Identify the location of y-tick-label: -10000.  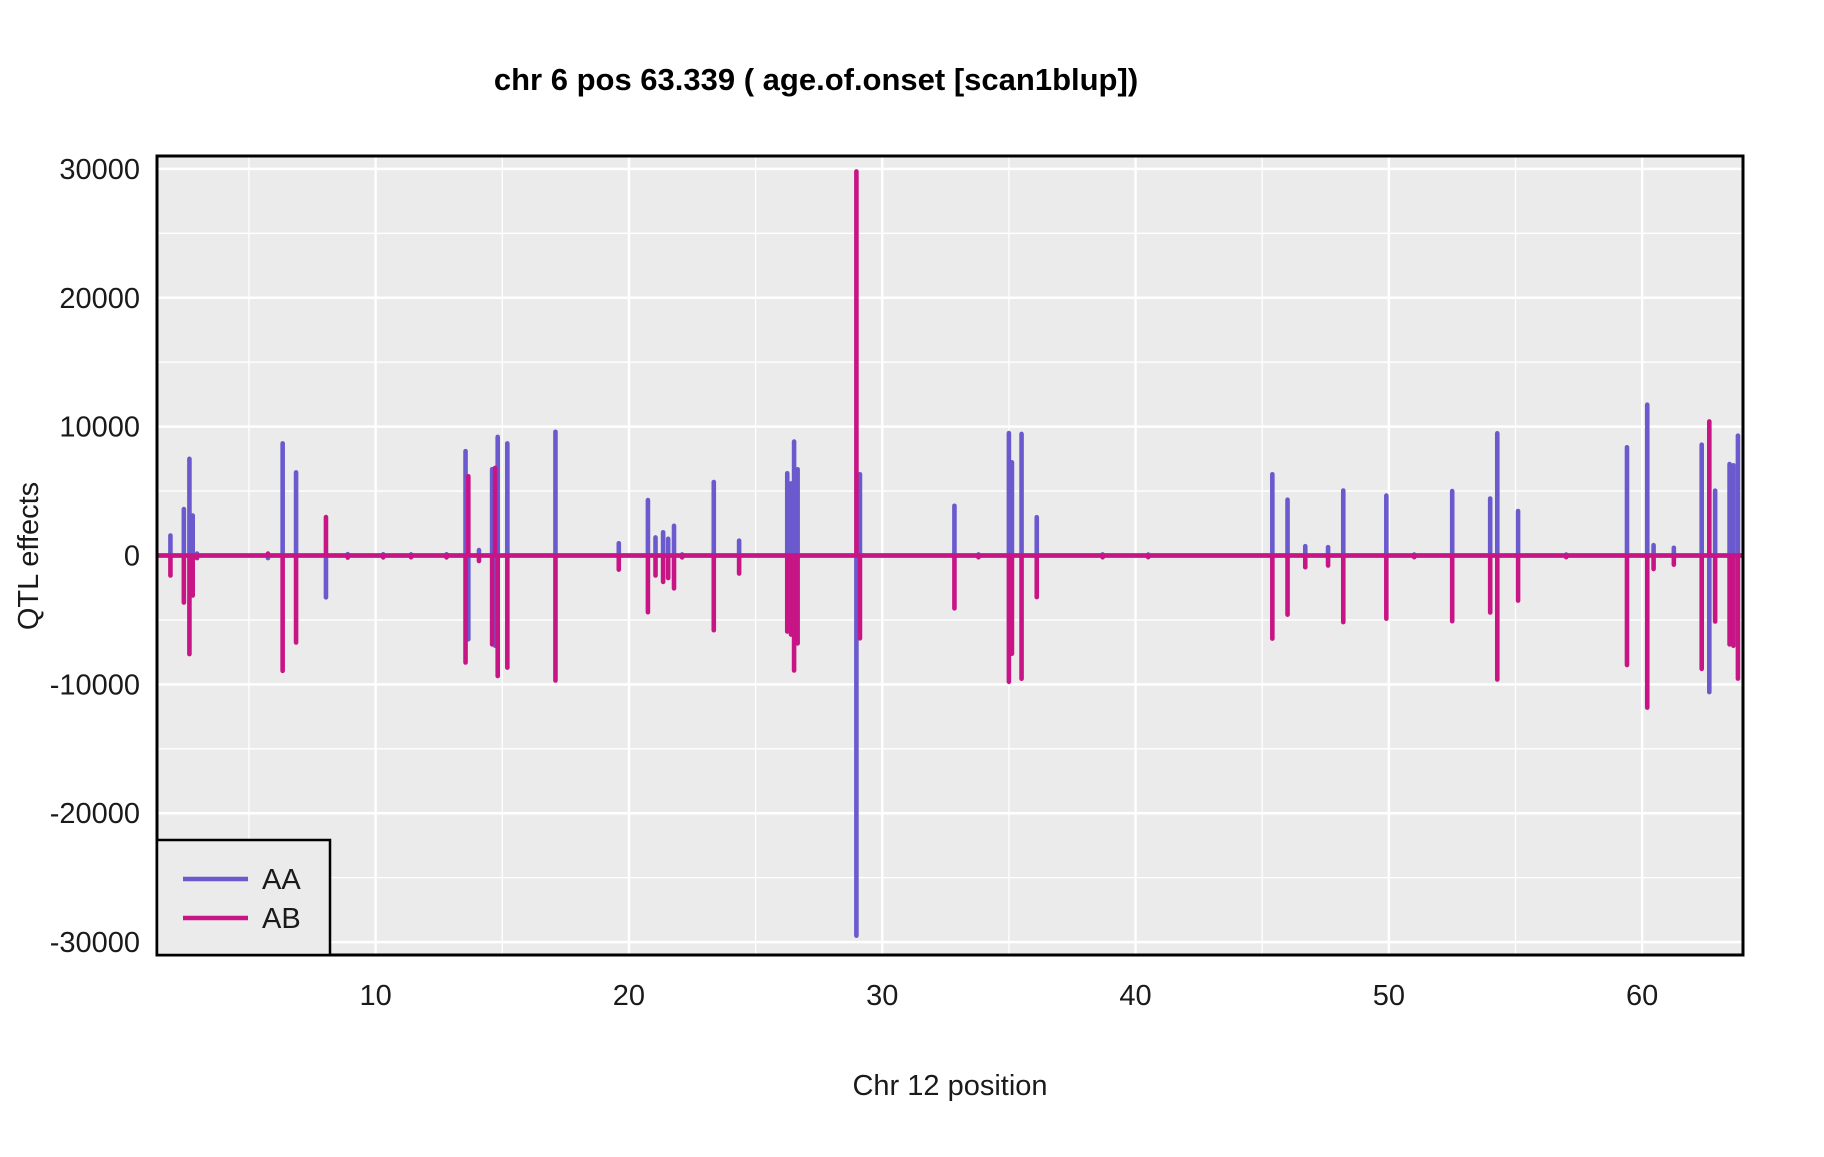
(95, 685).